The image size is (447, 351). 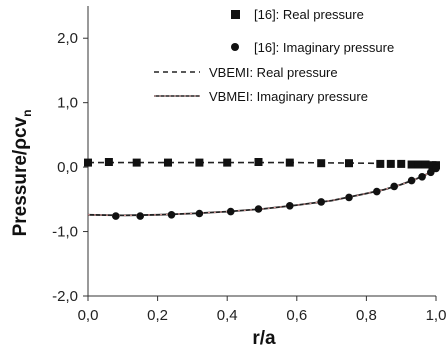 What do you see at coordinates (436, 315) in the screenshot?
I see `x-tick-label: 1,0` at bounding box center [436, 315].